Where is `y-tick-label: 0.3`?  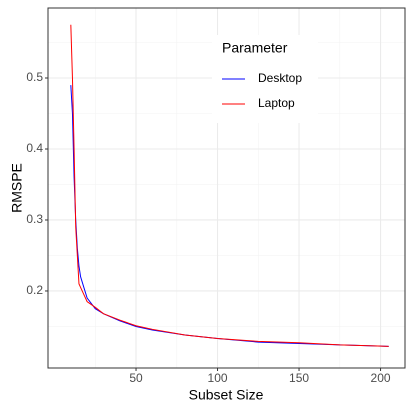 y-tick-label: 0.3 is located at coordinates (34, 219).